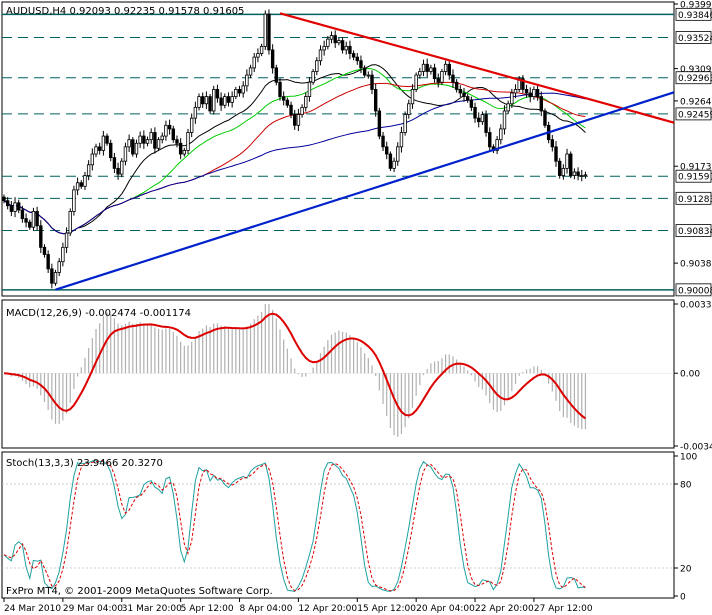 The image size is (712, 615). Describe the element at coordinates (477, 68) in the screenshot. I see `trendline-red` at that location.